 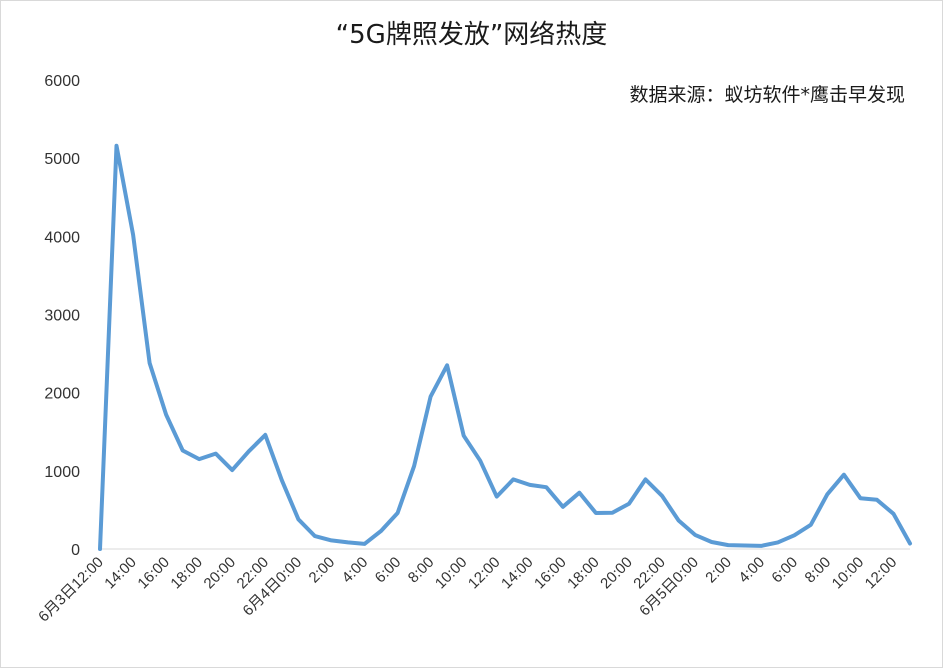 I want to click on y-tick-label: 1000, so click(x=62, y=472).